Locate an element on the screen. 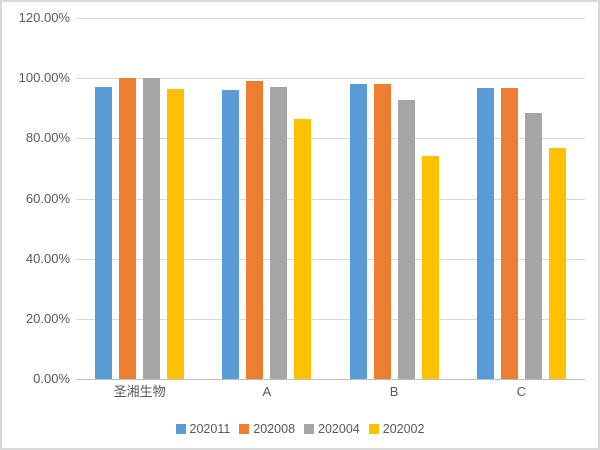 Image resolution: width=600 pixels, height=450 pixels. legend-item-202011: 202011 is located at coordinates (203, 429).